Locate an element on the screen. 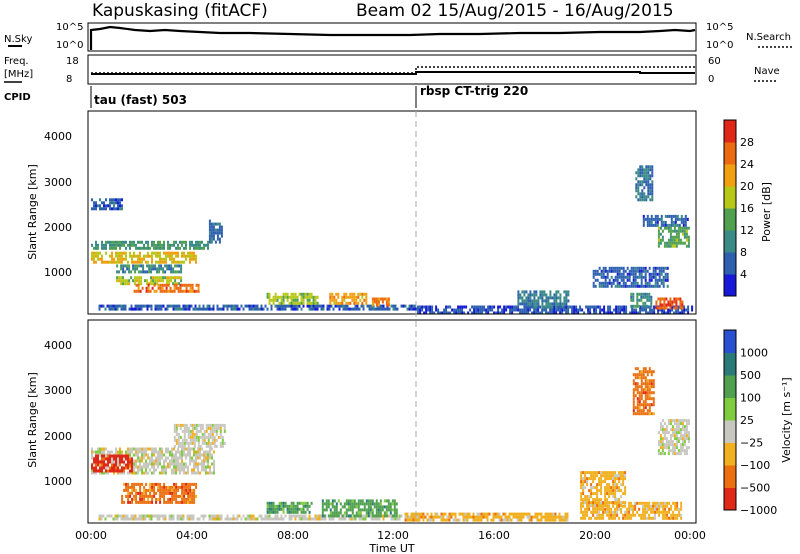  power-ytick-label: 3000 is located at coordinates (58, 182).